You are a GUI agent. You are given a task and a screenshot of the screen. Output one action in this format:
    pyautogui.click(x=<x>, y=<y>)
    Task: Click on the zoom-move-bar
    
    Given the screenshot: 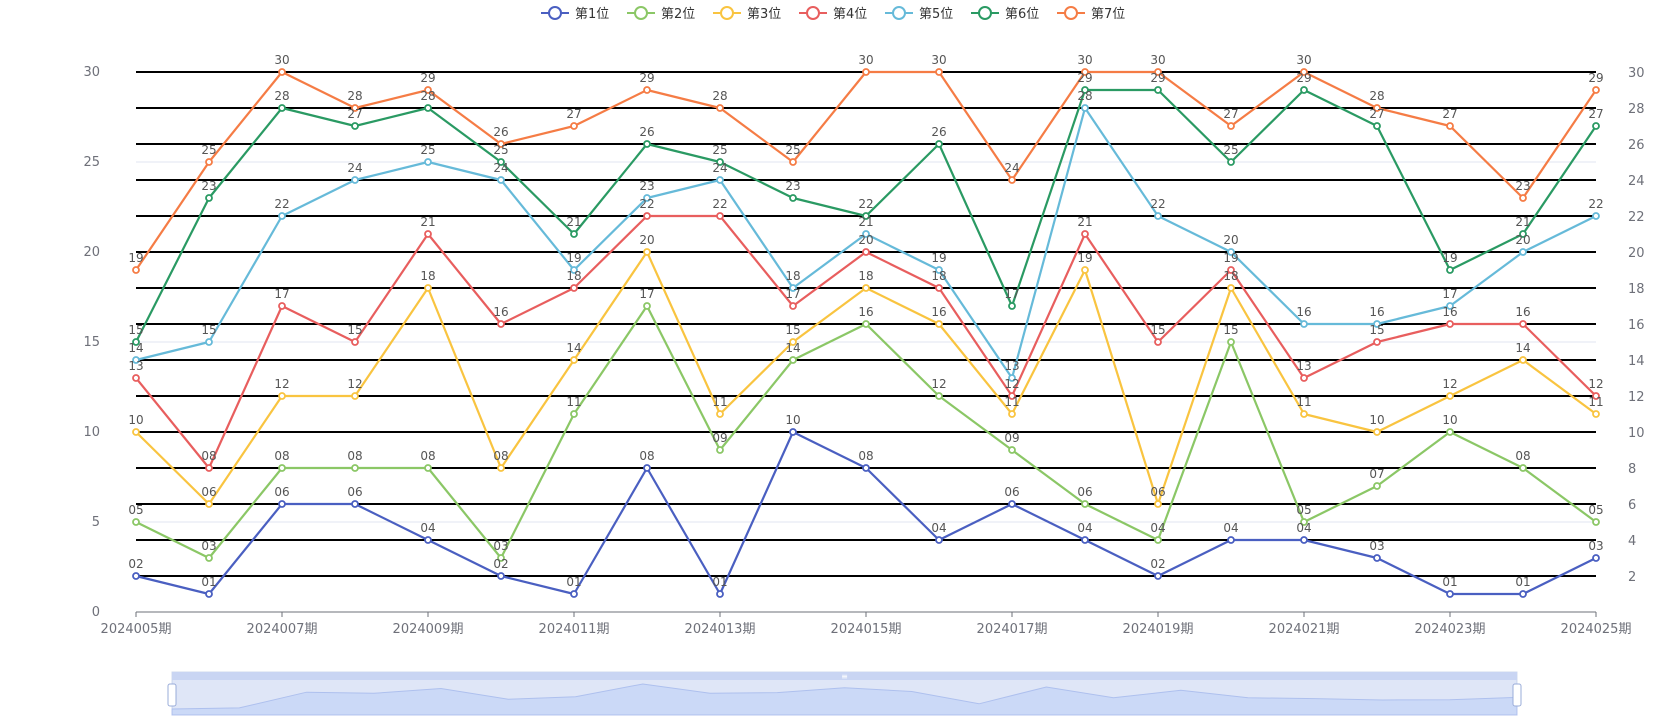 What is the action you would take?
    pyautogui.click(x=844, y=676)
    